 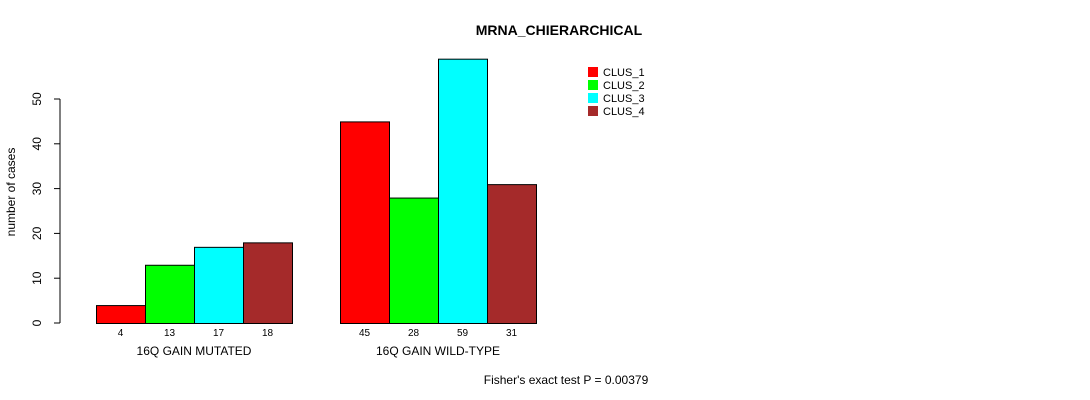 I want to click on y-tick-label: 40, so click(x=37, y=144).